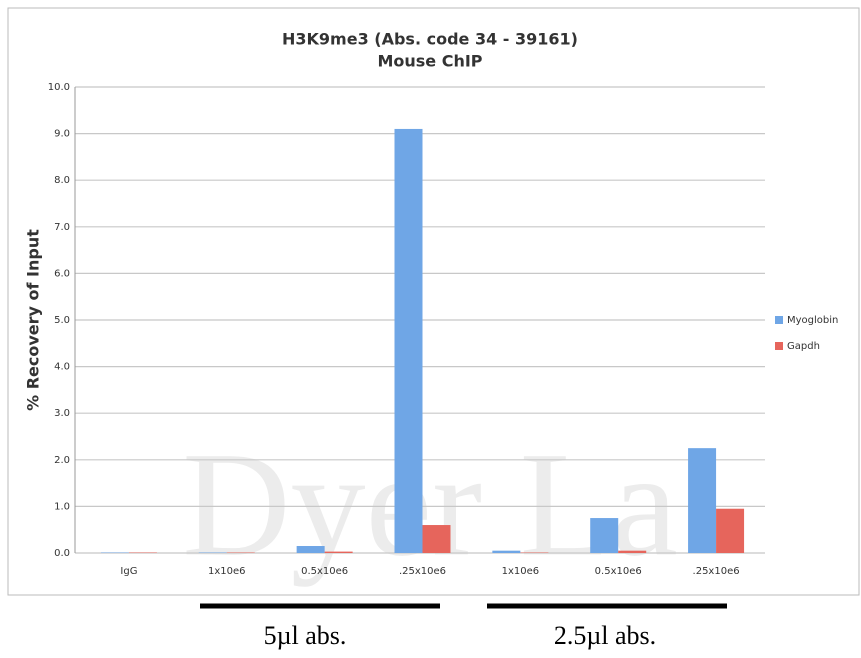  Describe the element at coordinates (430, 504) in the screenshot. I see `watermark: Dyer La` at that location.